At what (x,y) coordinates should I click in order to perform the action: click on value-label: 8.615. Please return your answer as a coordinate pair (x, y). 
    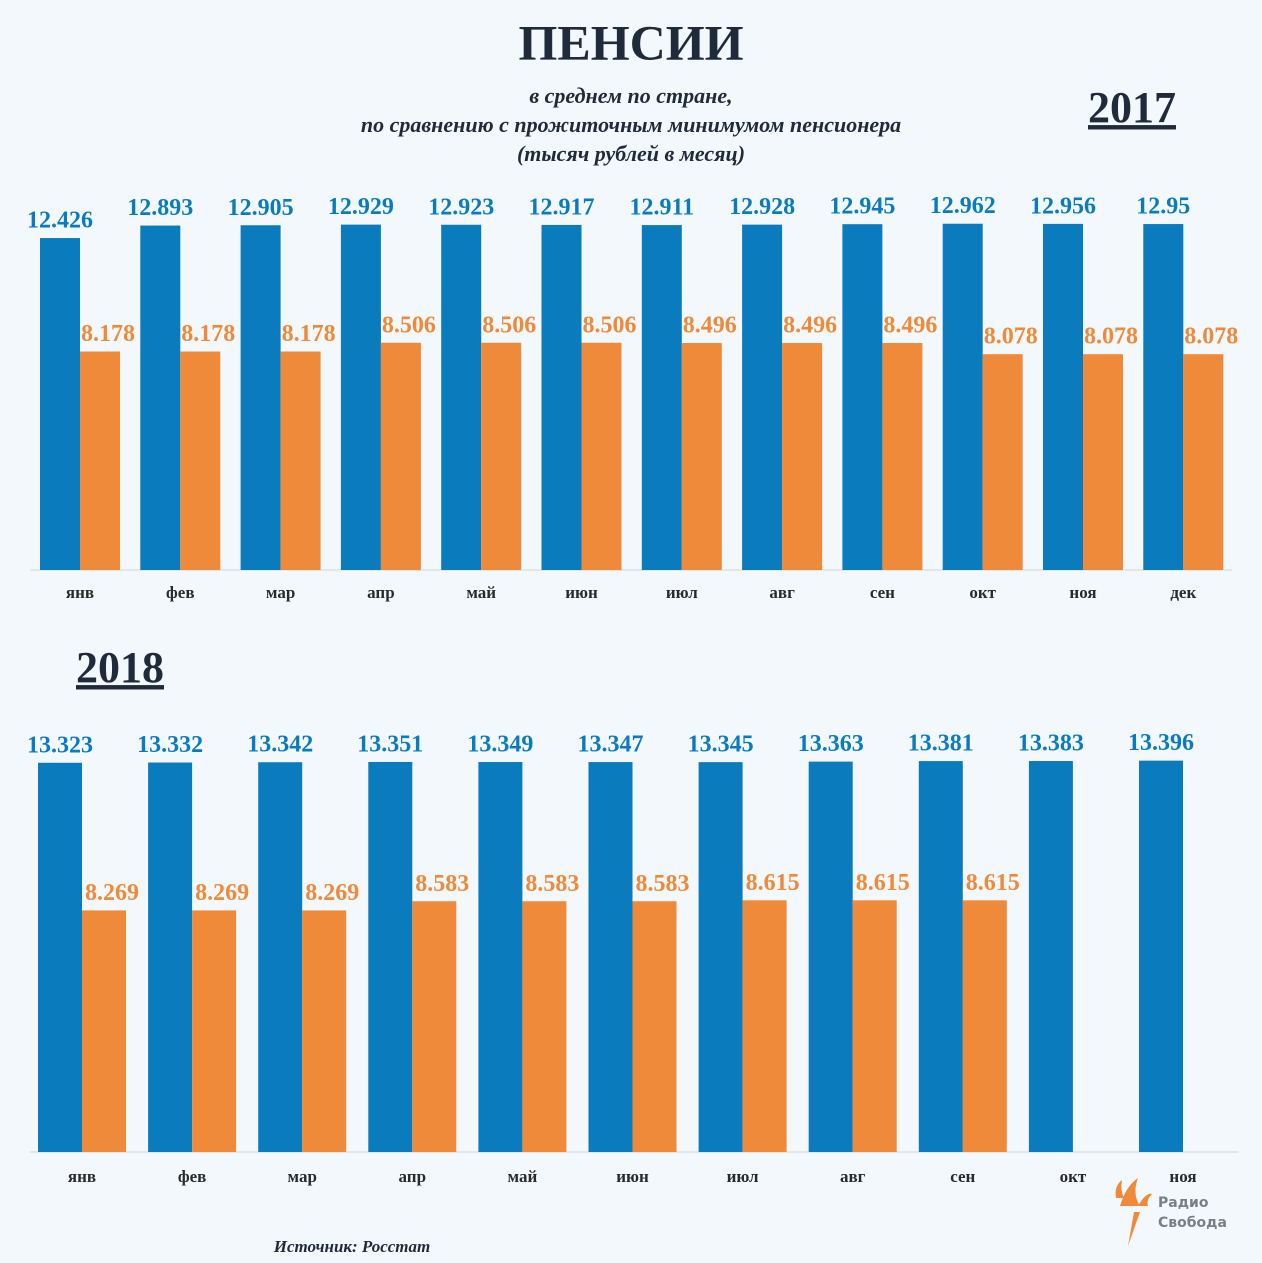
    Looking at the image, I should click on (773, 883).